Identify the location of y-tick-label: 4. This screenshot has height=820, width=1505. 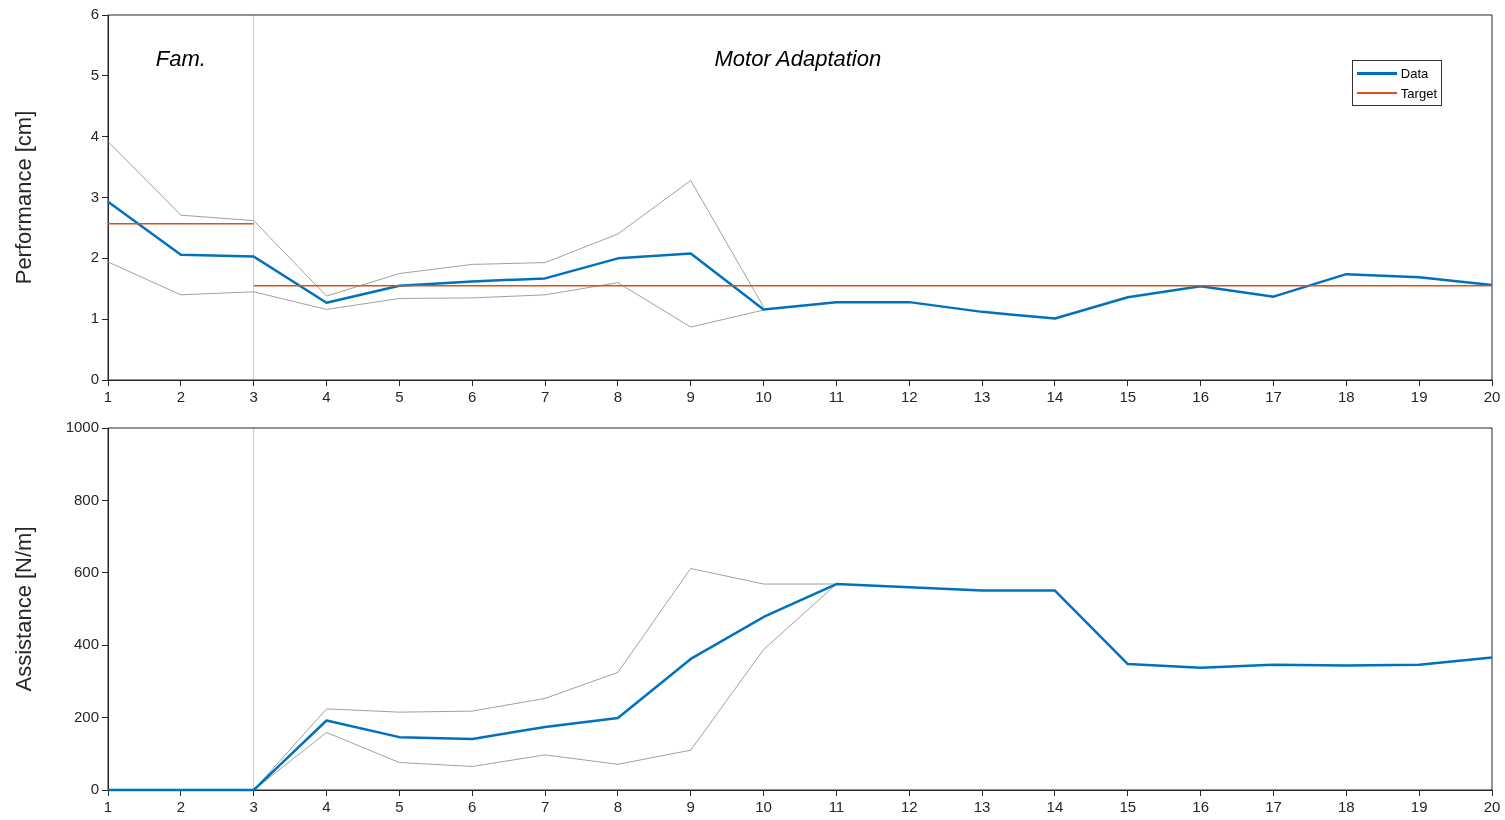
(94, 135).